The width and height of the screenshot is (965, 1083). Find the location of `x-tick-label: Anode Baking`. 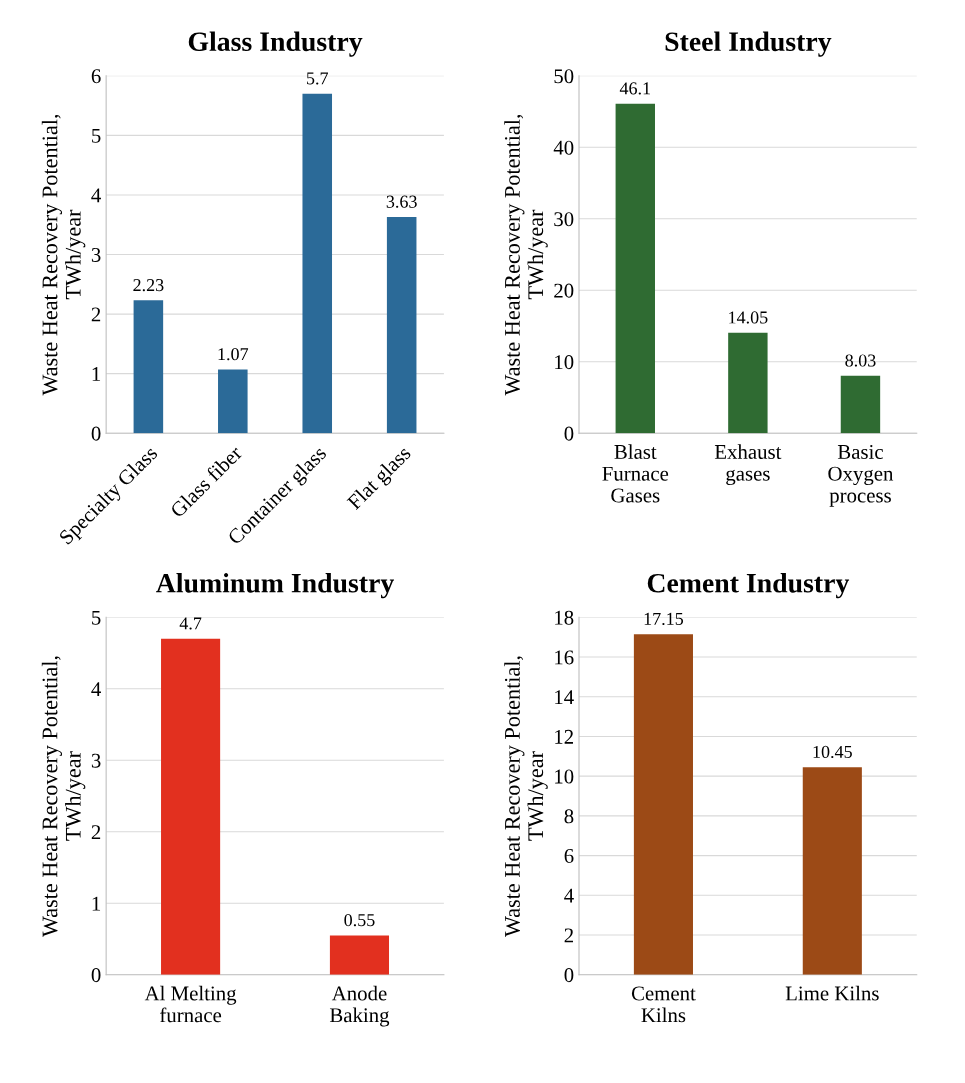

x-tick-label: Anode Baking is located at coordinates (359, 1006).